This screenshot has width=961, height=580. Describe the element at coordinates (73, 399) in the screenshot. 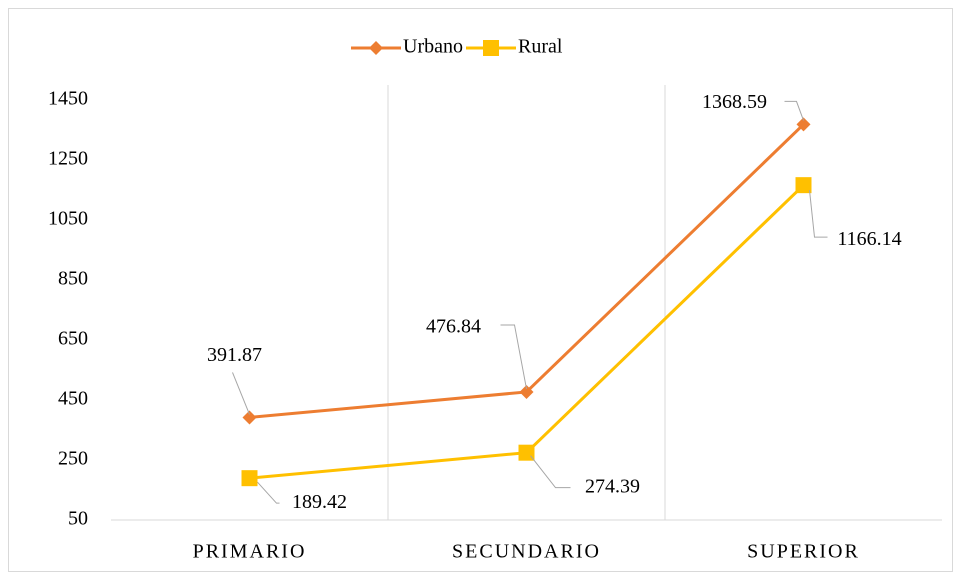

I see `y-tick-label: 450` at that location.